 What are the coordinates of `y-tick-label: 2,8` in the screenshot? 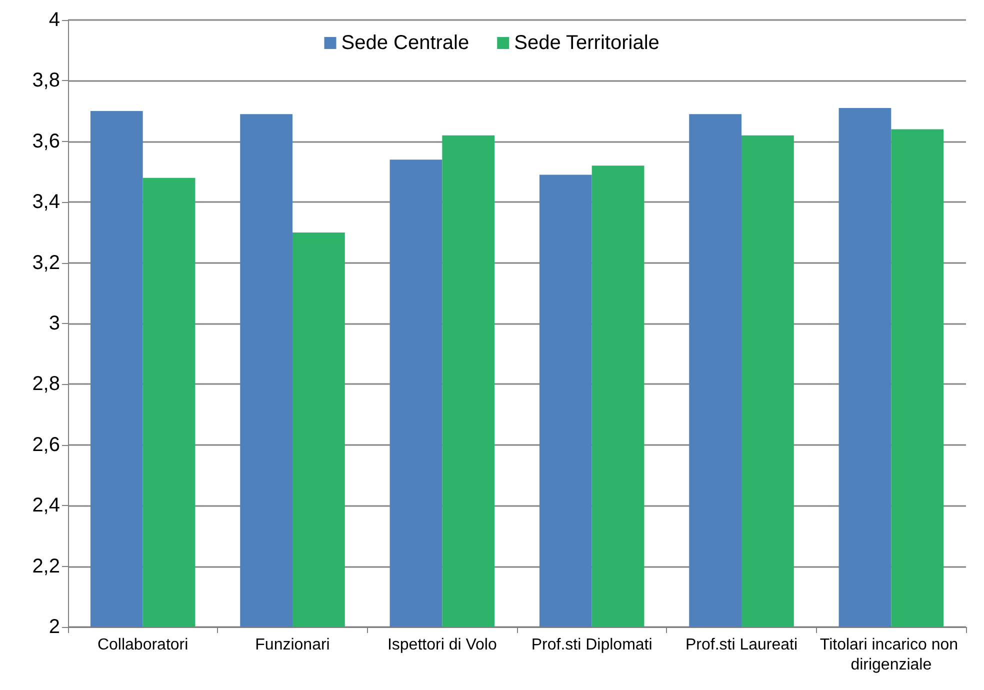 It's located at (46, 384).